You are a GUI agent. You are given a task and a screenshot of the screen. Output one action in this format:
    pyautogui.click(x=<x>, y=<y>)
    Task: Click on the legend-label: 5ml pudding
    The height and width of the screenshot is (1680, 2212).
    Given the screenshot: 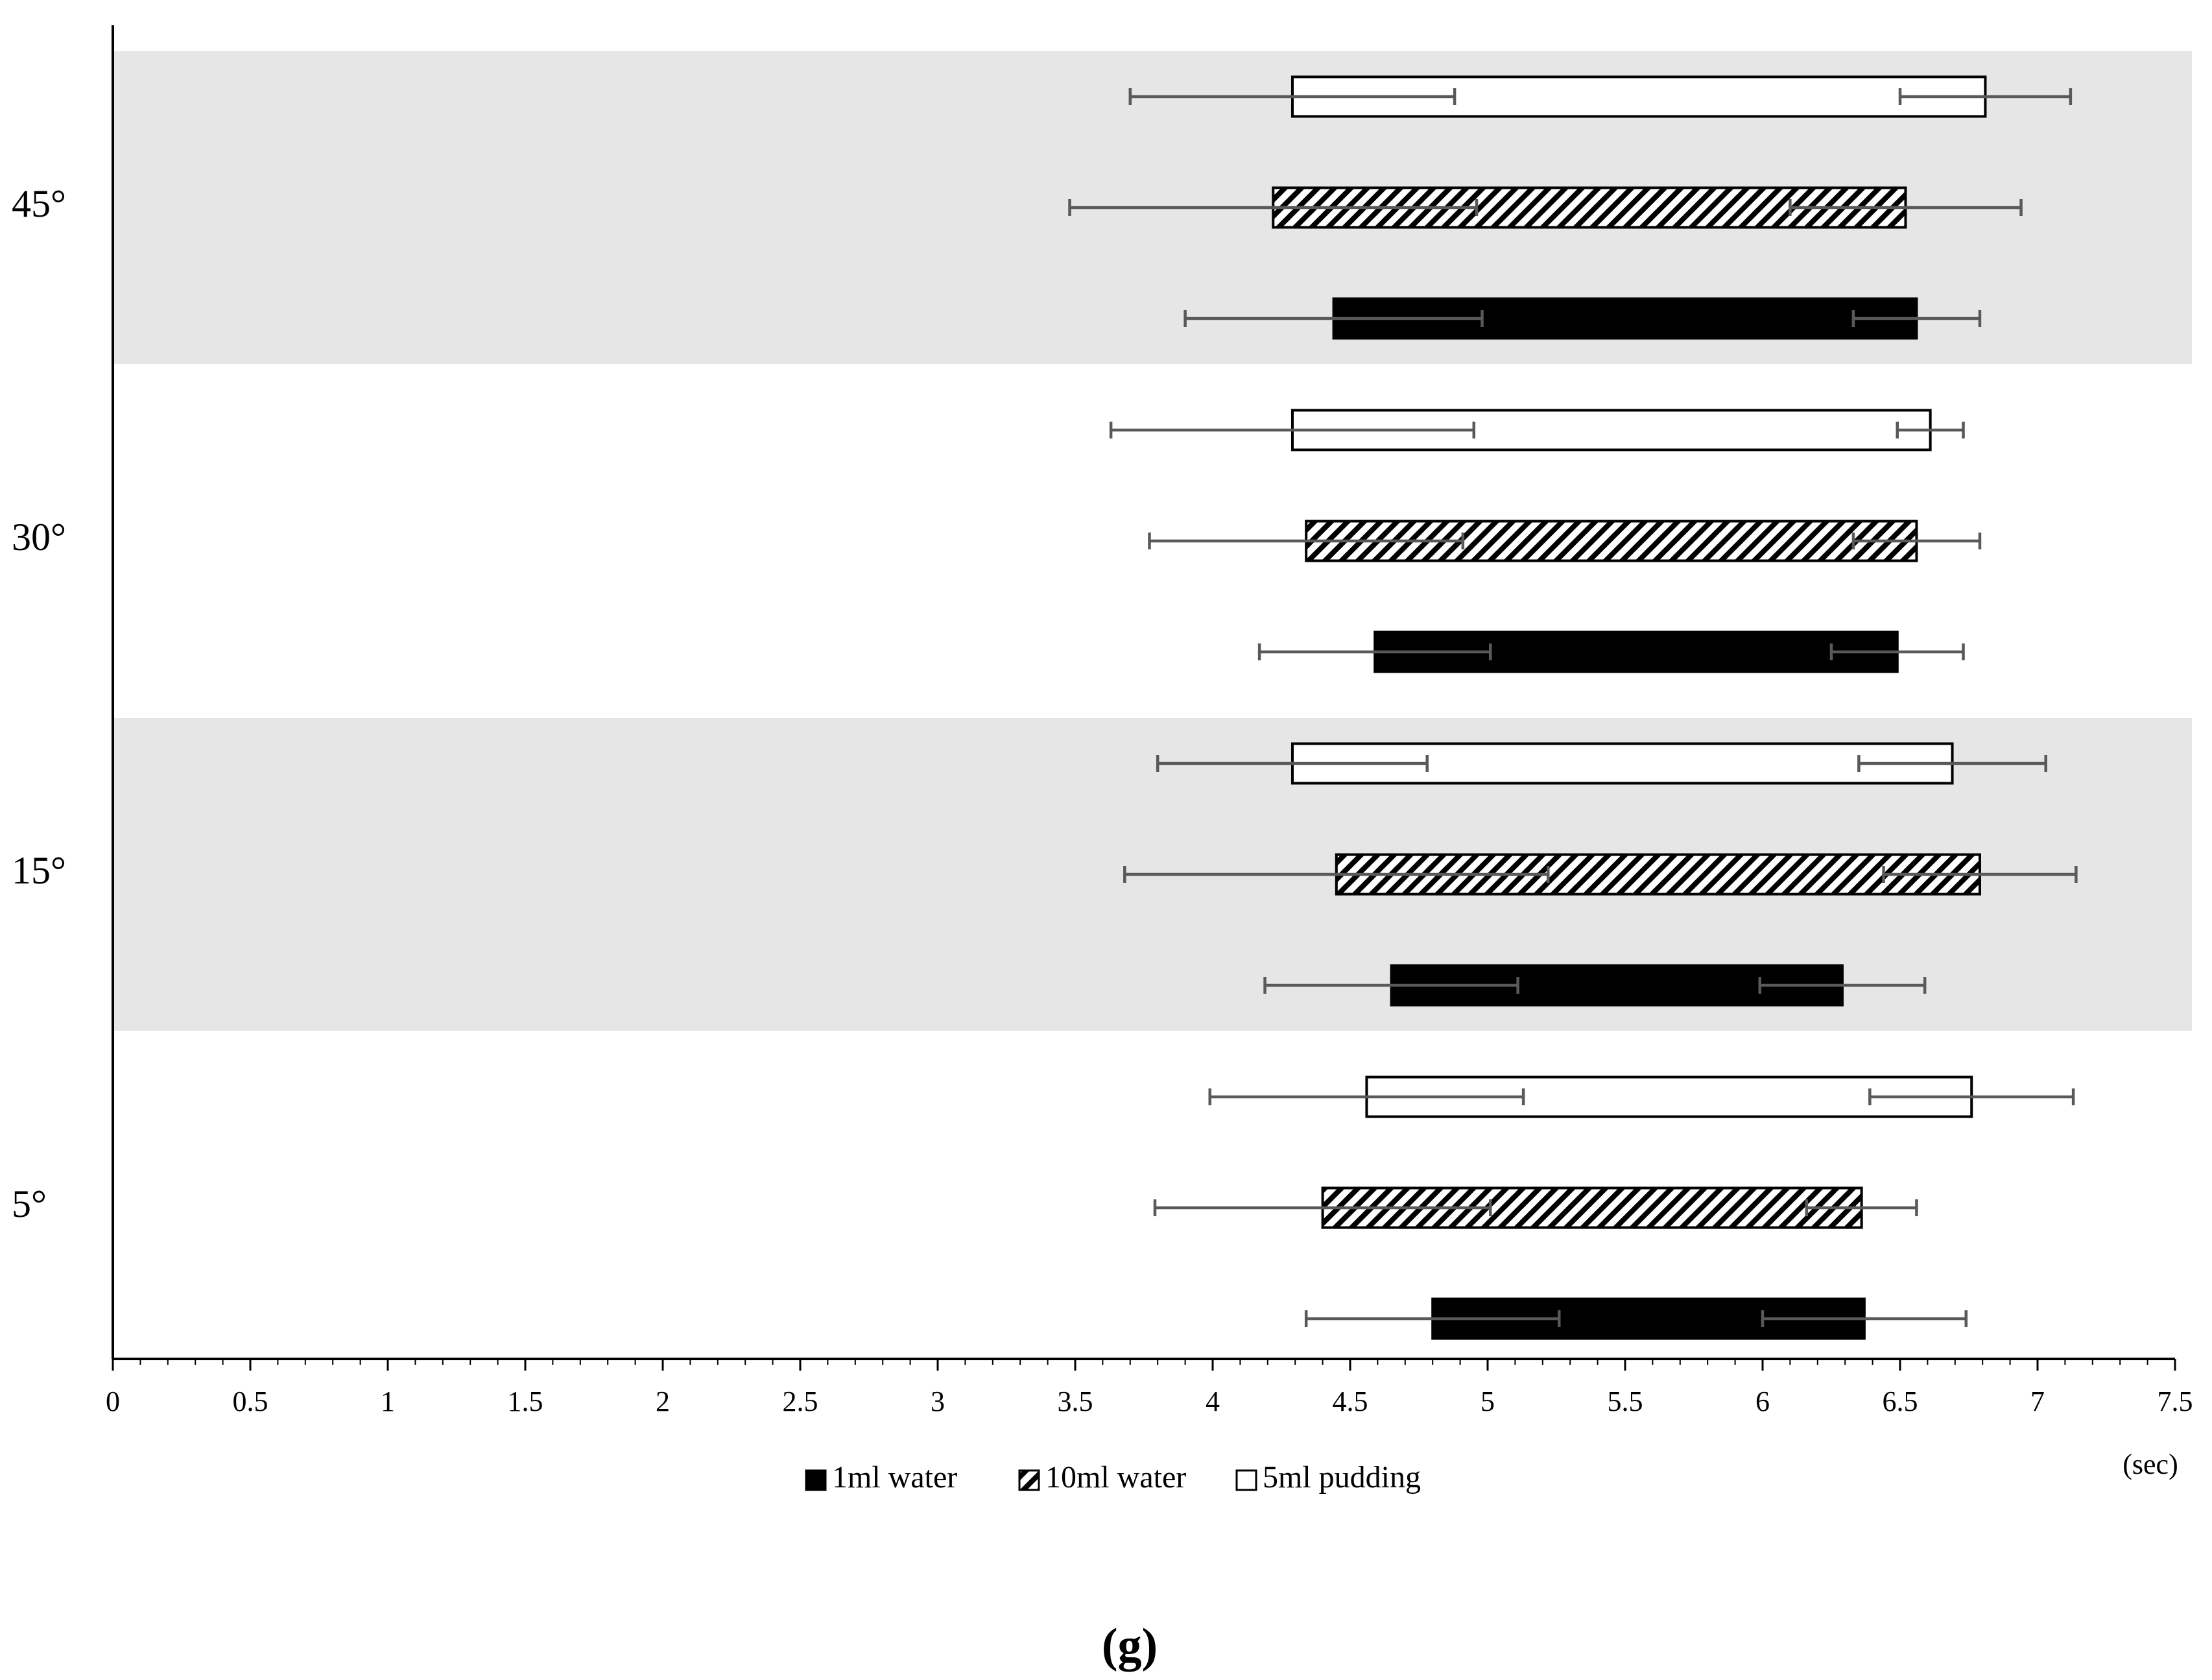 What is the action you would take?
    pyautogui.click(x=1342, y=1477)
    